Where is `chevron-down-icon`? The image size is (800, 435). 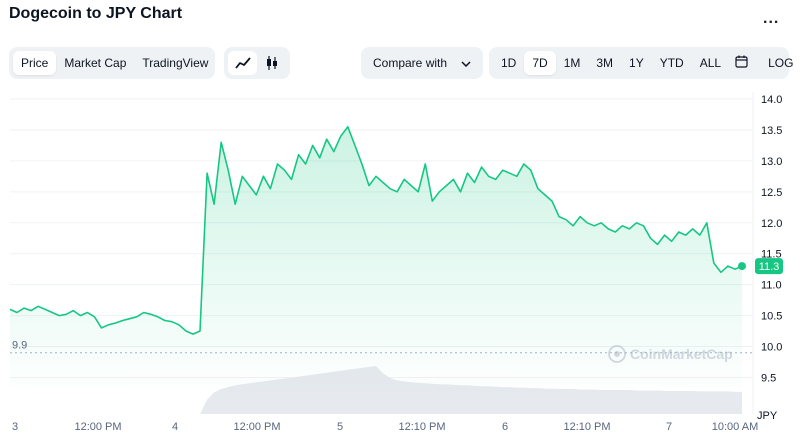 chevron-down-icon is located at coordinates (466, 63).